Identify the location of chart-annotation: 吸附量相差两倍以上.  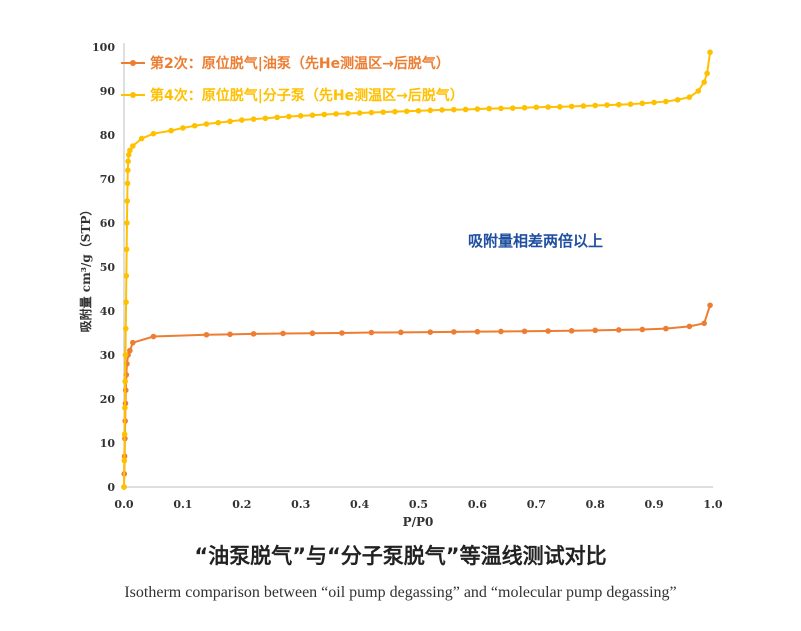
(535, 241).